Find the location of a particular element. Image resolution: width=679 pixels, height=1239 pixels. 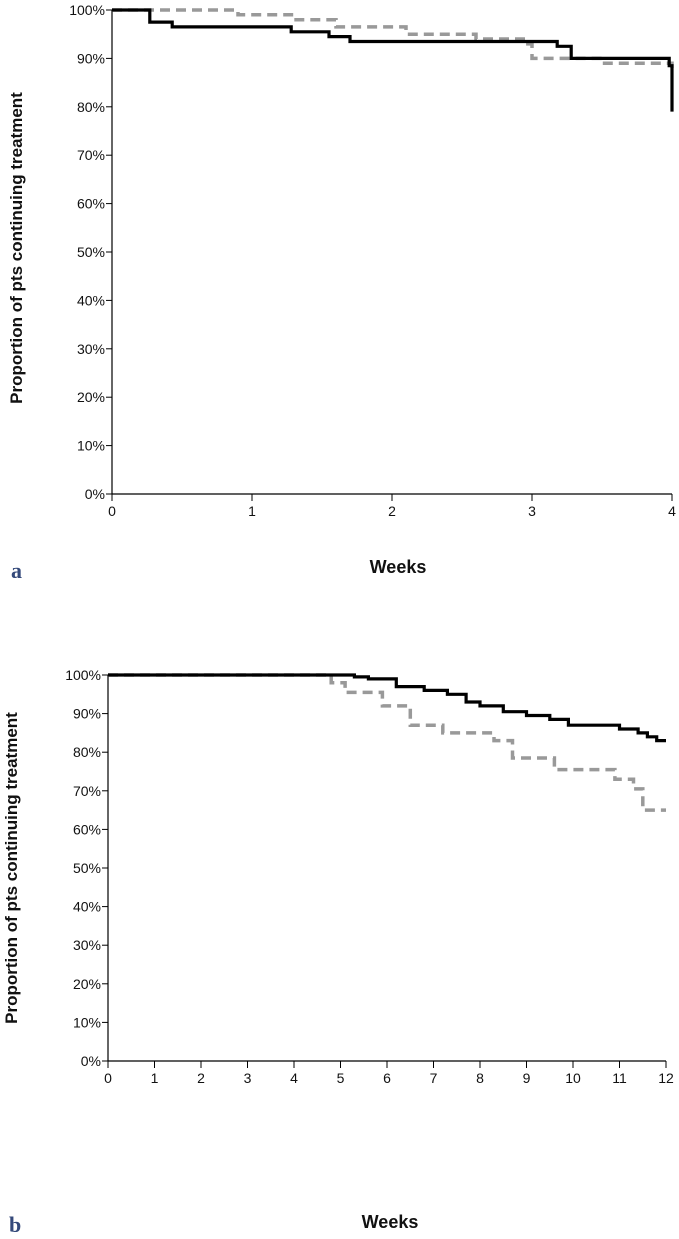

y-tick-label-a: 90% is located at coordinates (91, 58).